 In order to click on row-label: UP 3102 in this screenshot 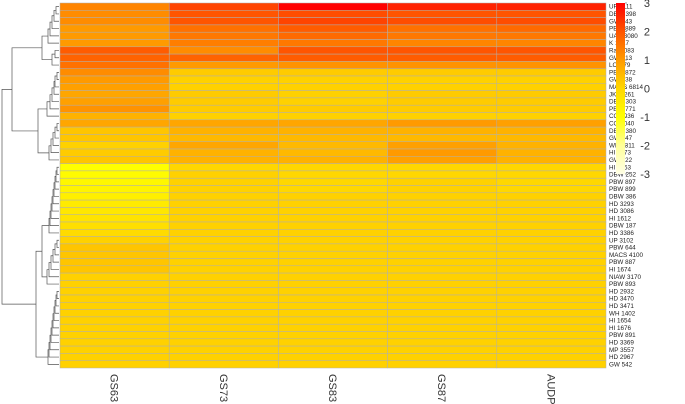, I will do `click(621, 240)`.